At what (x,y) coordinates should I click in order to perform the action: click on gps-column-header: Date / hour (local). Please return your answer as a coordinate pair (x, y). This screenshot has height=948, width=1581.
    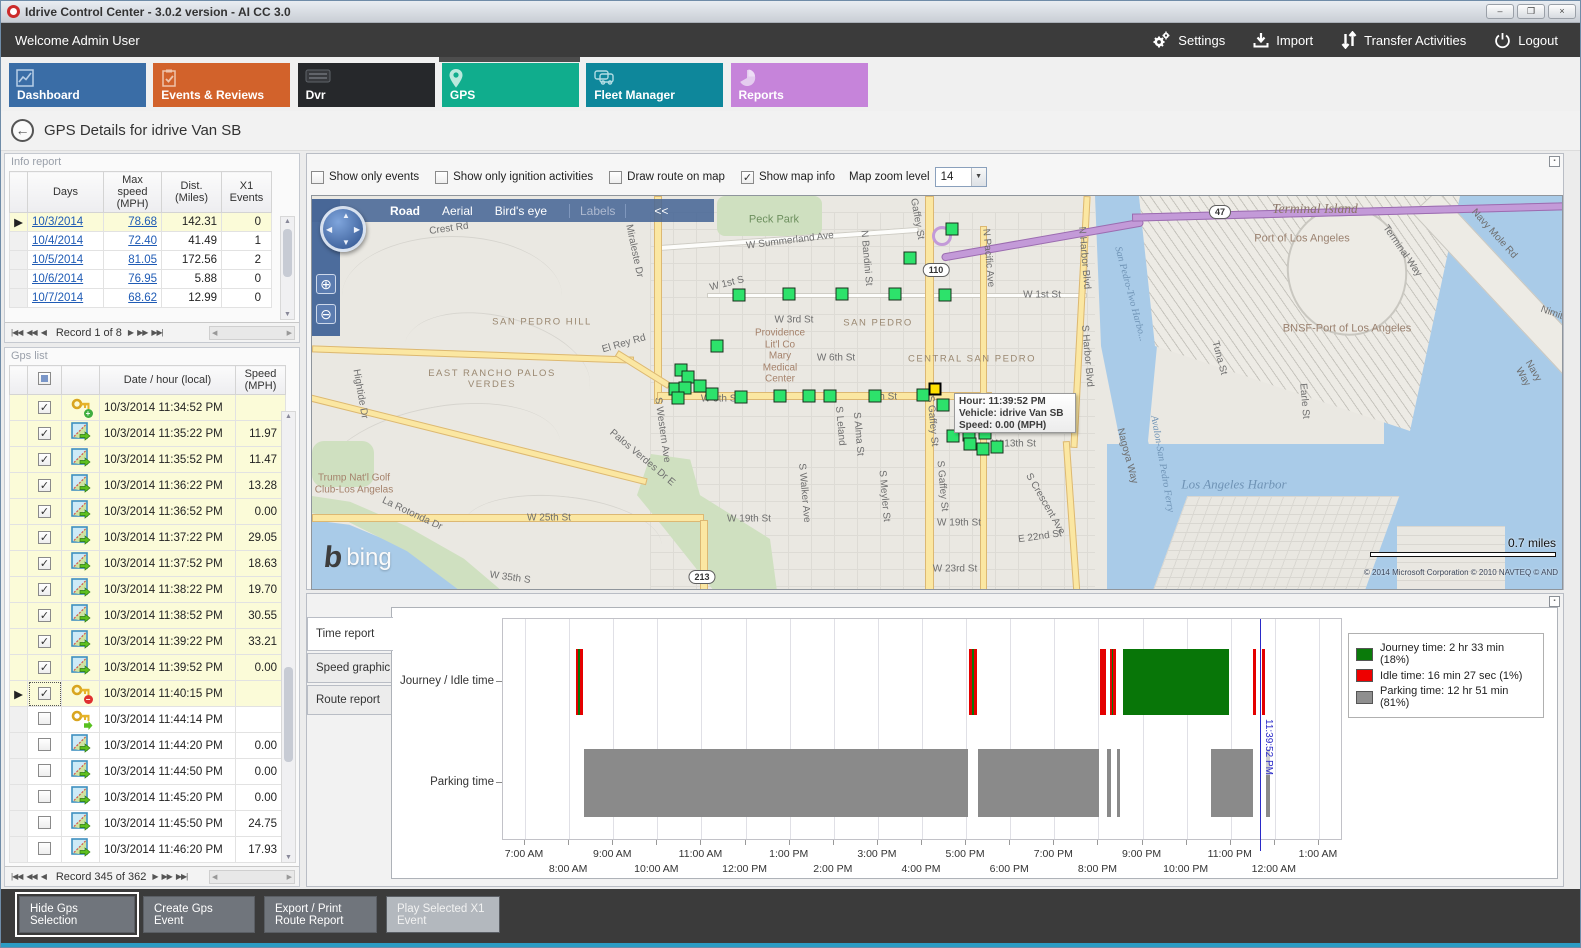
    Looking at the image, I should click on (167, 380).